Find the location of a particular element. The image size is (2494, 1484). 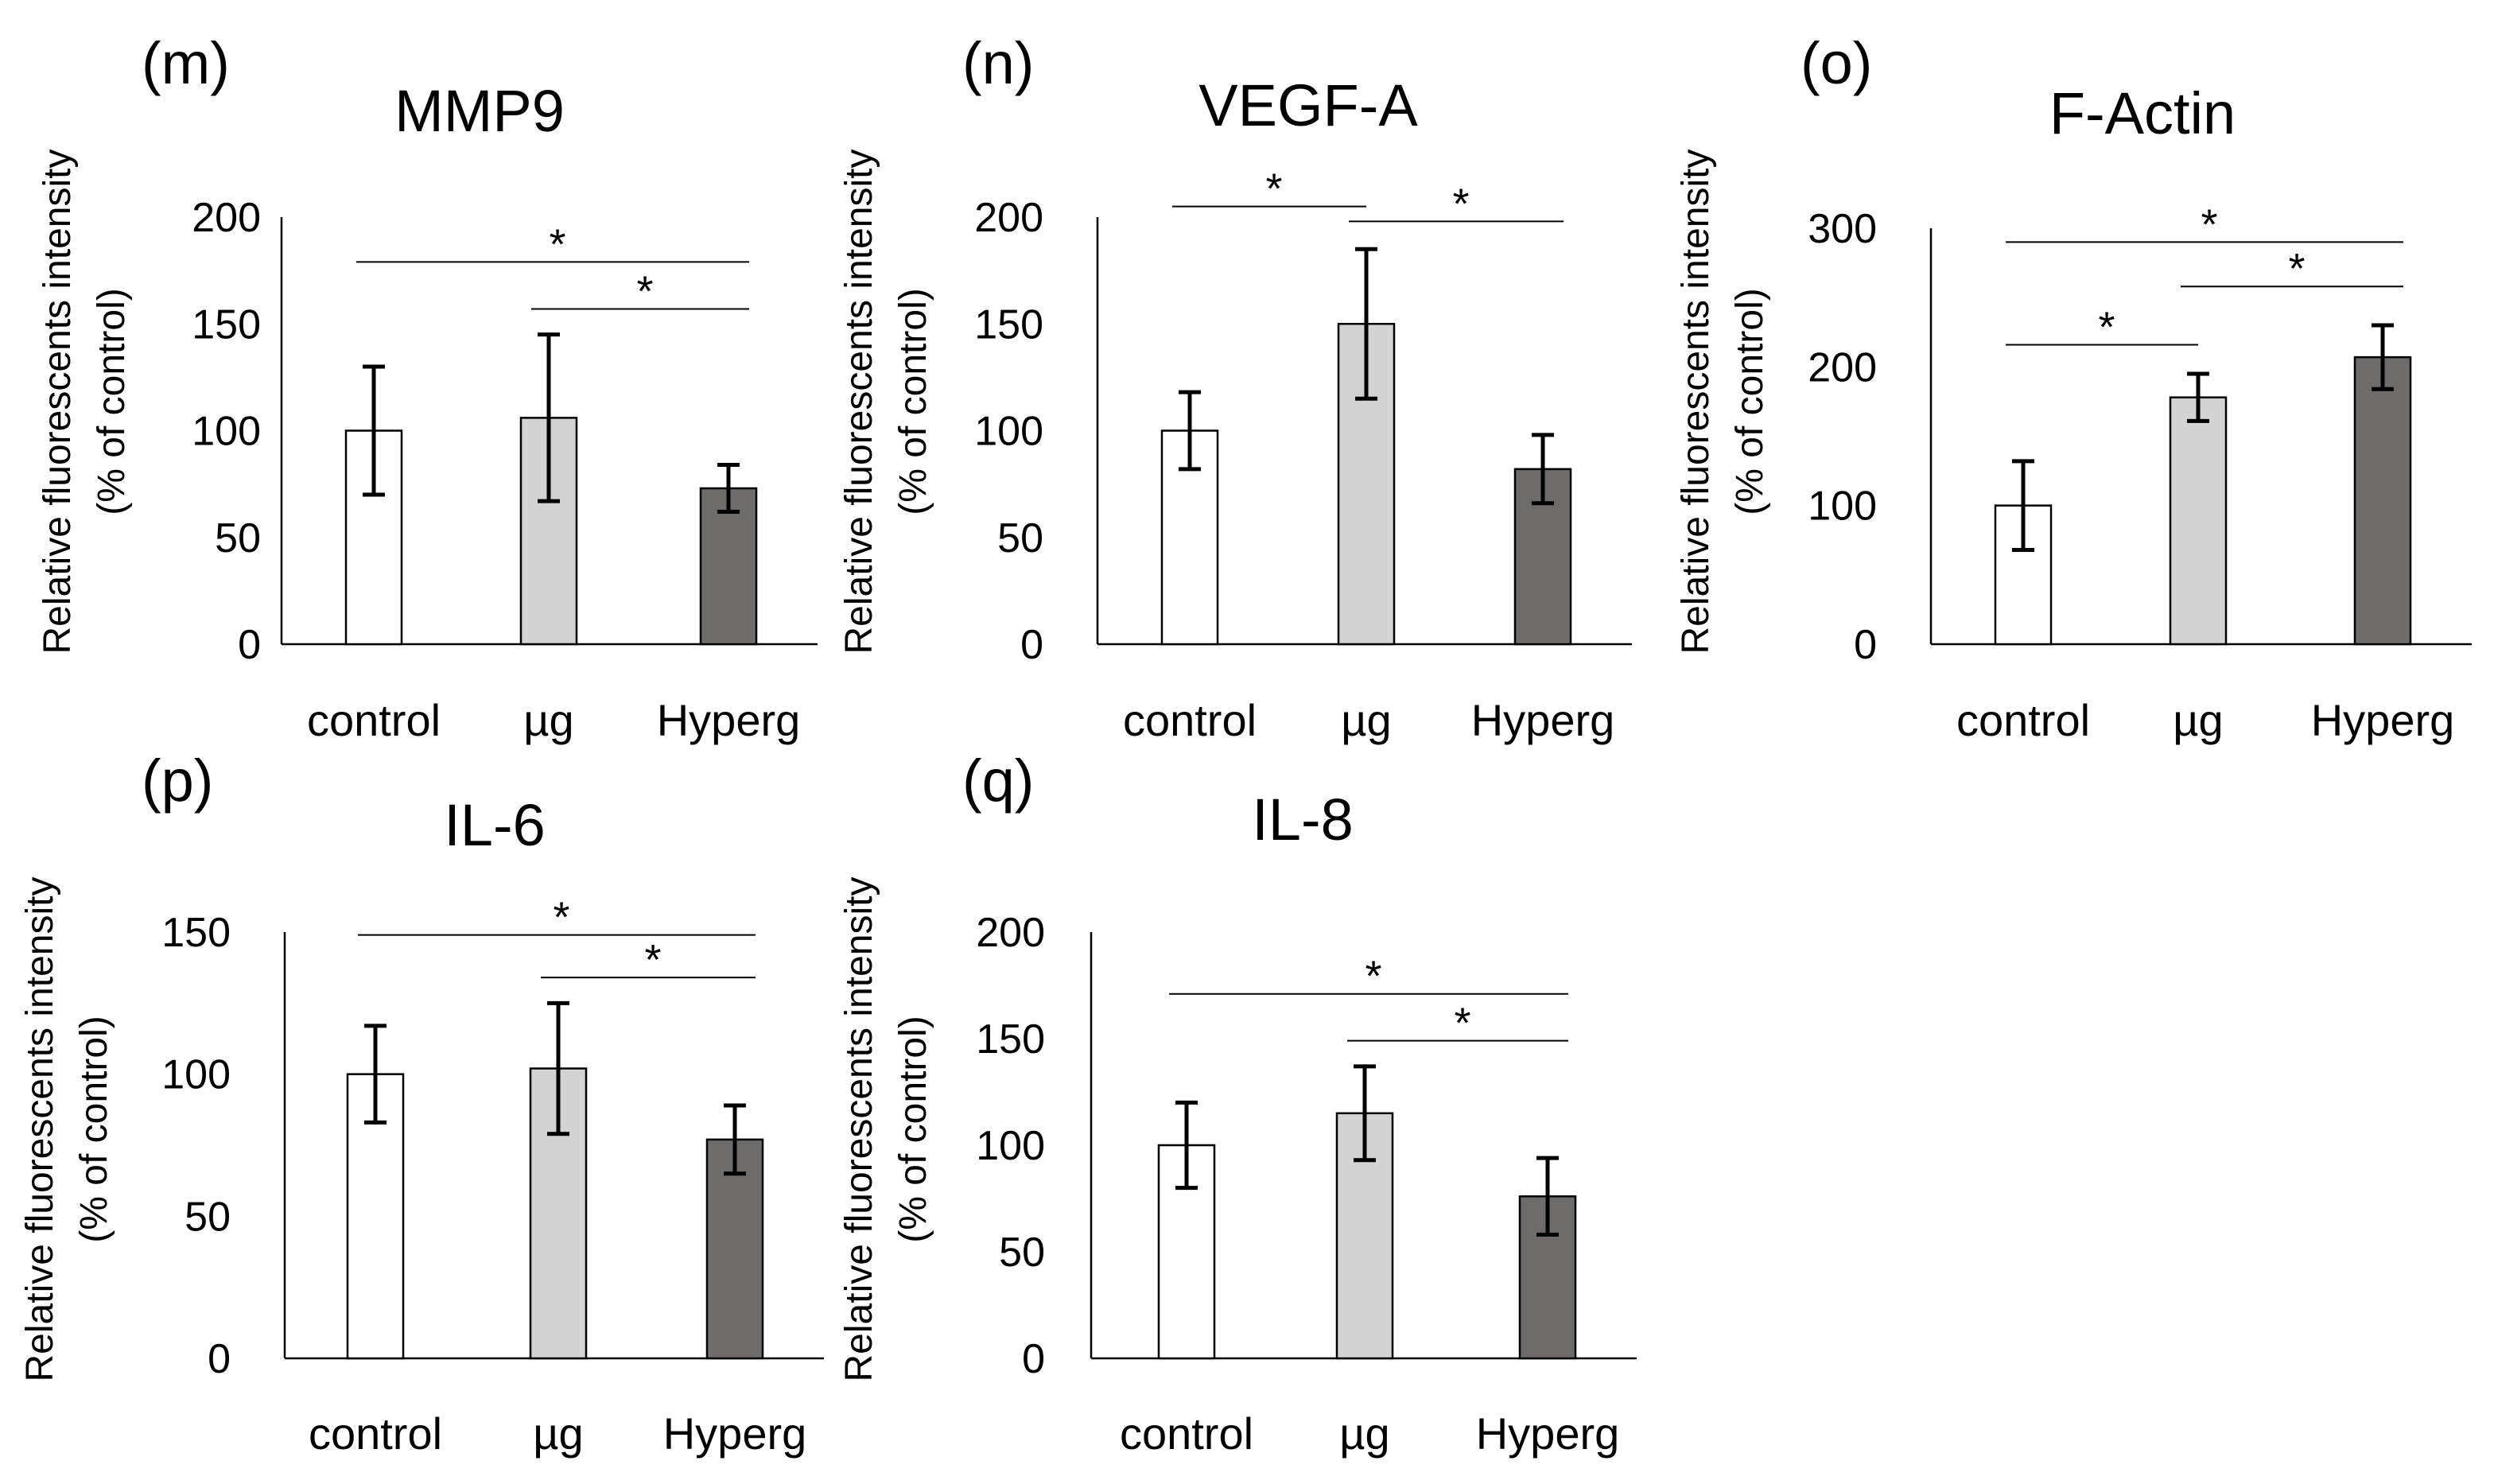

y-tick-label: 300 is located at coordinates (1842, 229).